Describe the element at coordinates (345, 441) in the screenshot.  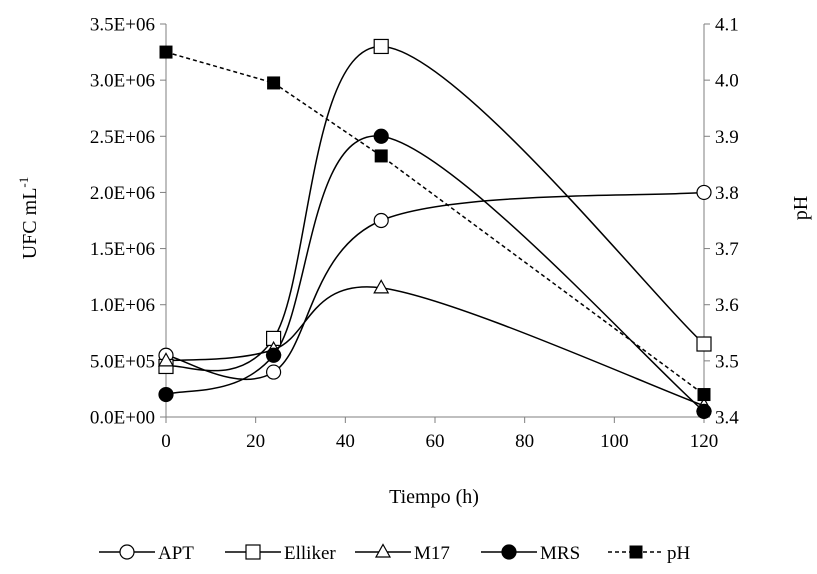
I see `x-tick-label: 40` at that location.